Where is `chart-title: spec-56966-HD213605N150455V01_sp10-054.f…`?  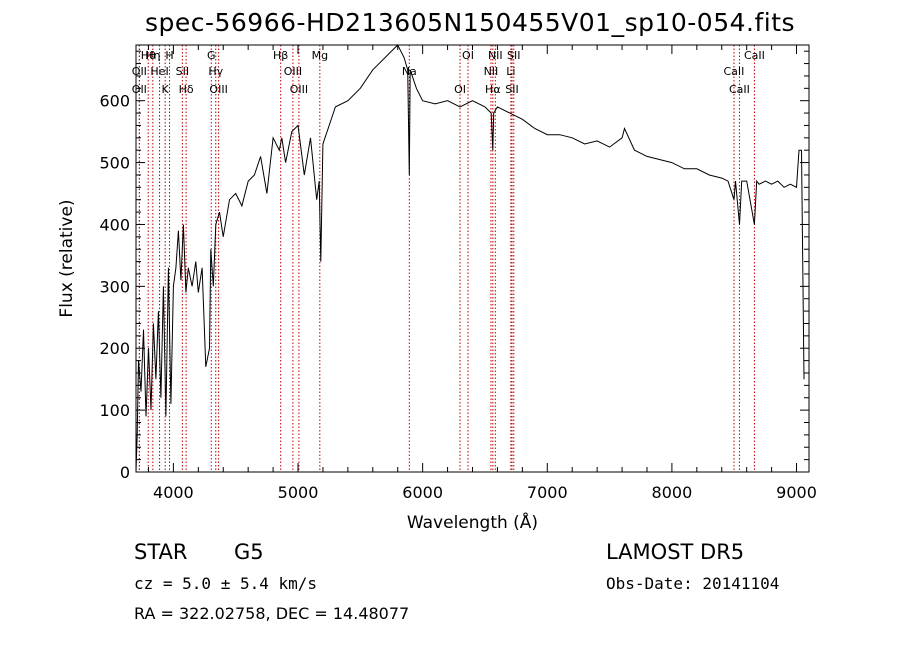 chart-title: spec-56966-HD213605N150455V01_sp10-054.f… is located at coordinates (470, 22).